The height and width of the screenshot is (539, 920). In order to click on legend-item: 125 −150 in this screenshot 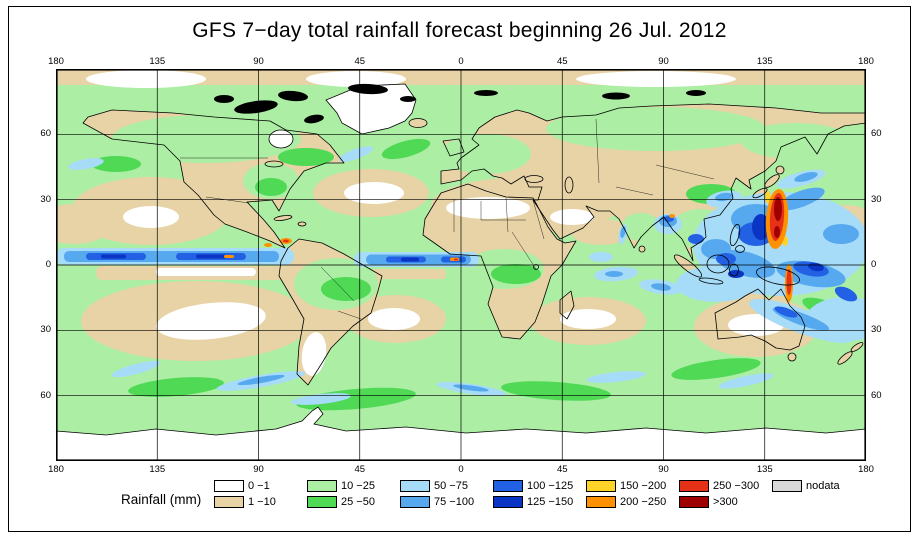, I will do `click(539, 501)`.